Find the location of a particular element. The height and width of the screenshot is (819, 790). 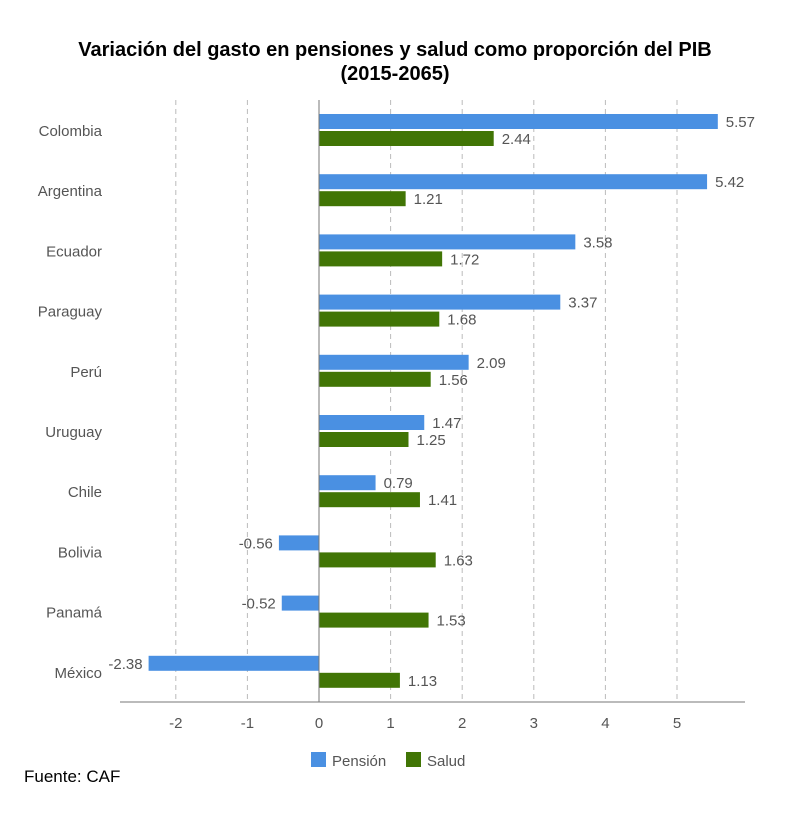

data-label: 1.25 is located at coordinates (431, 440).